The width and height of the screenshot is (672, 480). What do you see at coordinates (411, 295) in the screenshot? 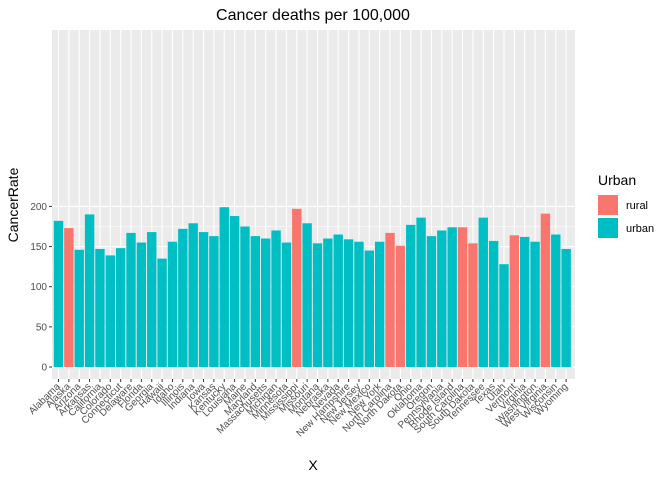
I see `bar-ohio` at bounding box center [411, 295].